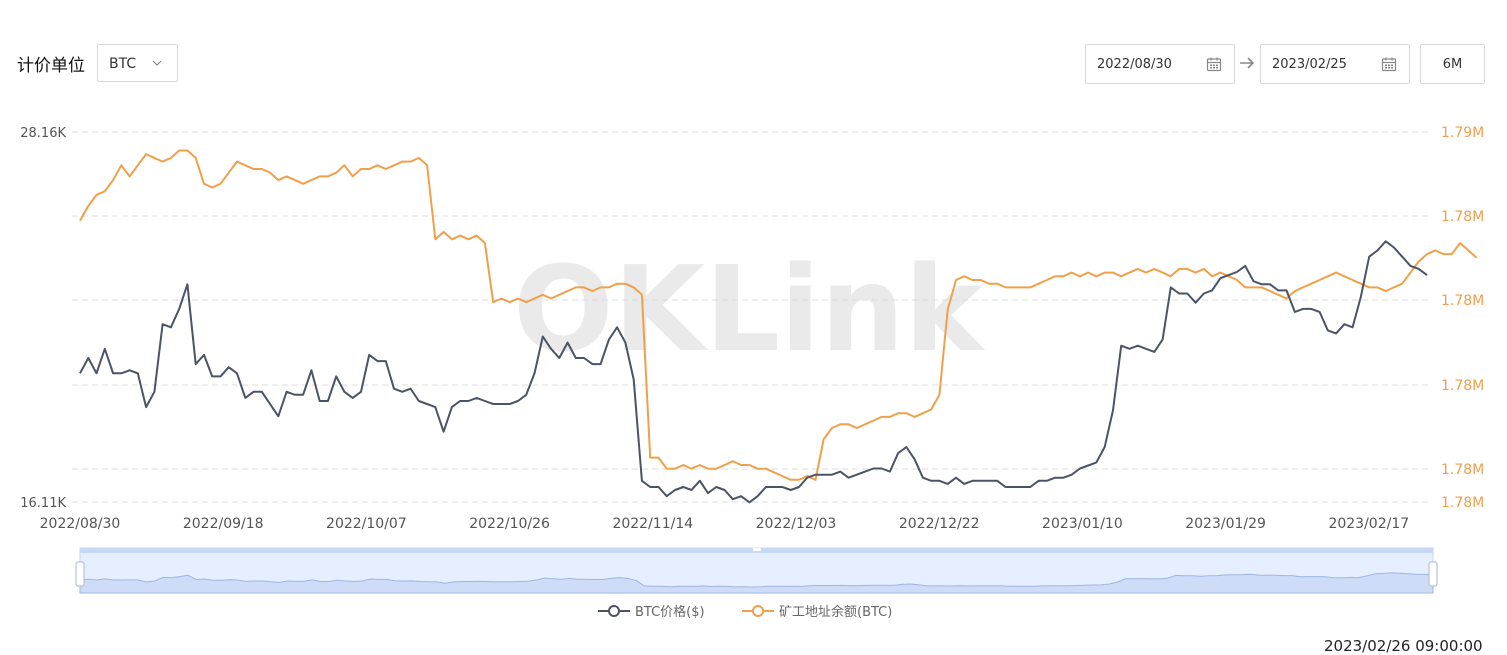 The image size is (1507, 655). What do you see at coordinates (1462, 318) in the screenshot?
I see `y-axis-right: 1.79M 1.78M 1.78M 1.78M 1.78M 1.78M` at bounding box center [1462, 318].